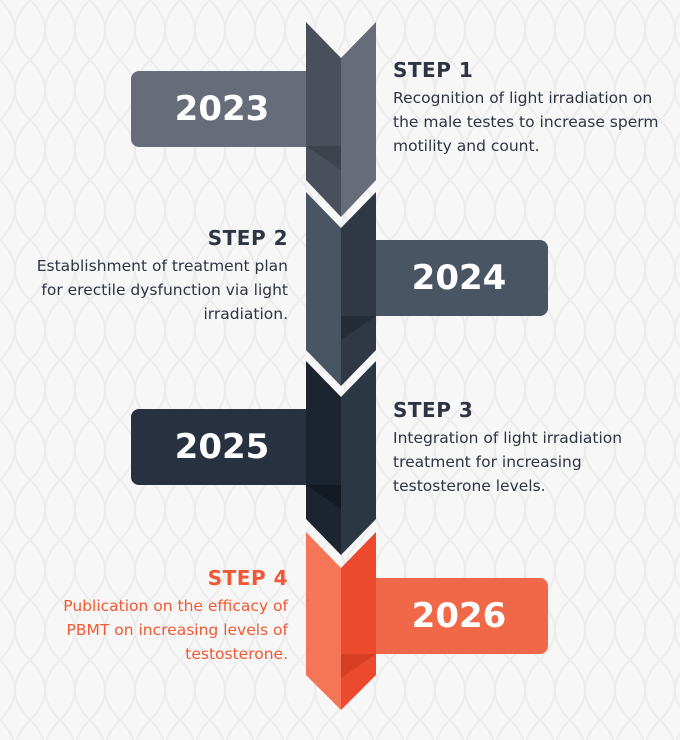 The height and width of the screenshot is (740, 680). I want to click on chevron-4-fold, so click(358, 666).